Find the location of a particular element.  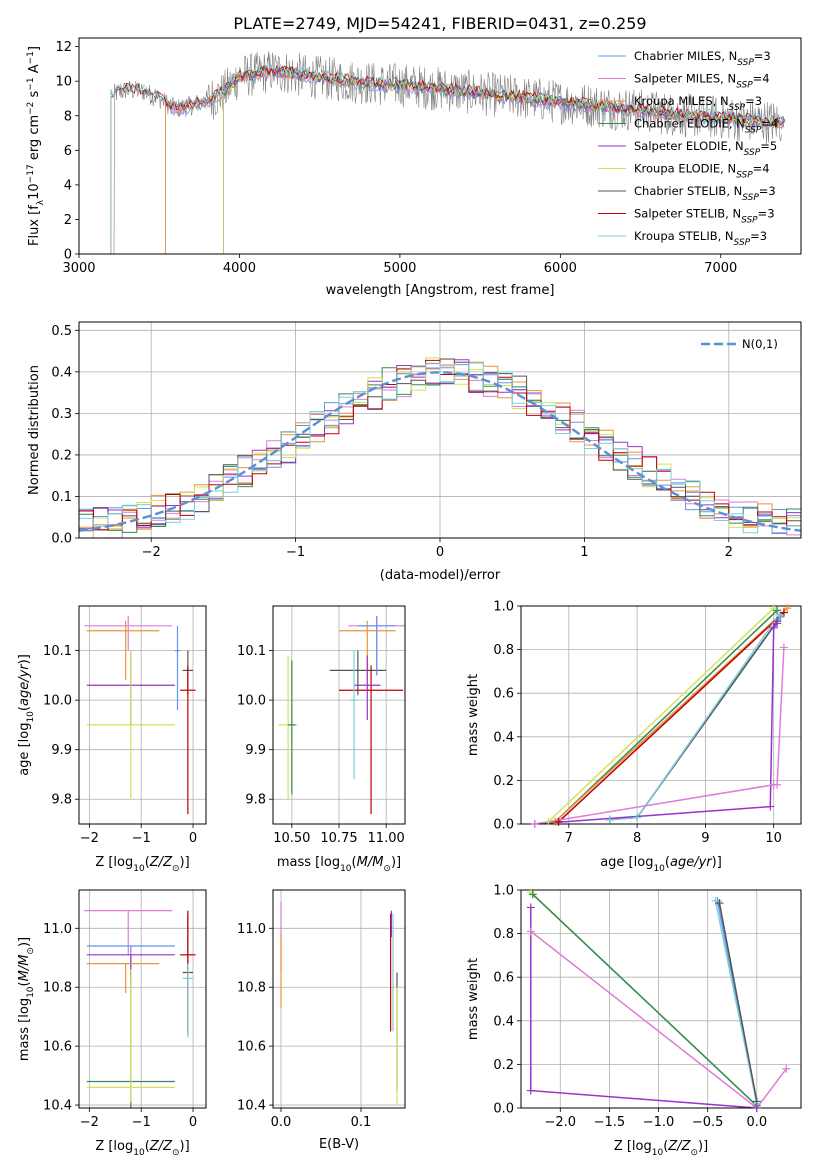

legend-entry: Chabrier ELODIE, NSSP=4 is located at coordinates (706, 126).